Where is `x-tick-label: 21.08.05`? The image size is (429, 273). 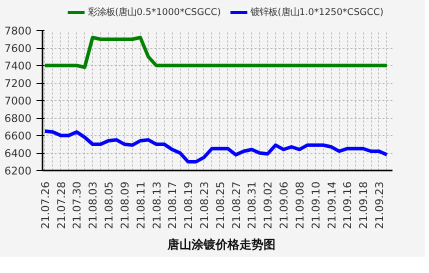 x-tick-label: 21.08.05 is located at coordinates (109, 205).